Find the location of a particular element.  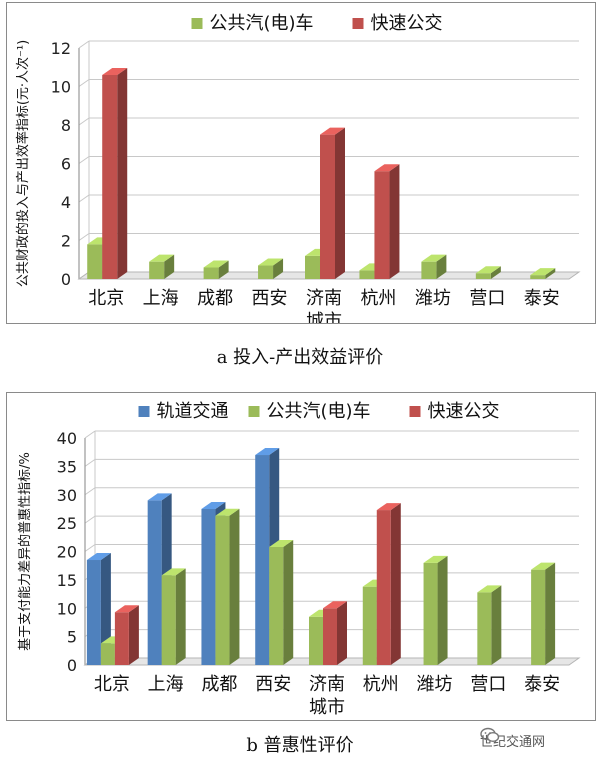

y-tick-label: 30 is located at coordinates (67, 495).